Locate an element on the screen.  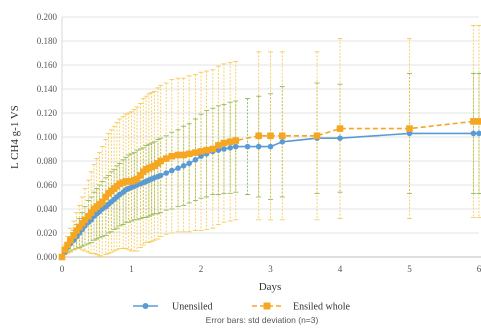
legend-marker-ensiled-whole is located at coordinates (267, 306).